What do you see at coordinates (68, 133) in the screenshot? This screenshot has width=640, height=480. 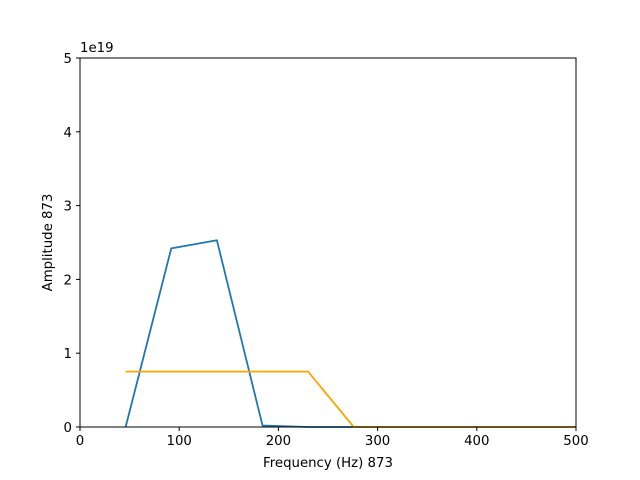 I see `y-tick-label: 4` at bounding box center [68, 133].